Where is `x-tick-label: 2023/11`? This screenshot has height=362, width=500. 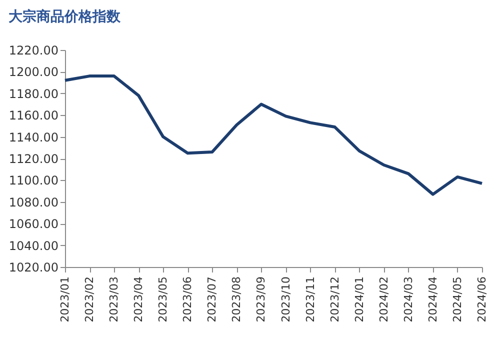
x-tick-label: 2023/11 is located at coordinates (310, 299).